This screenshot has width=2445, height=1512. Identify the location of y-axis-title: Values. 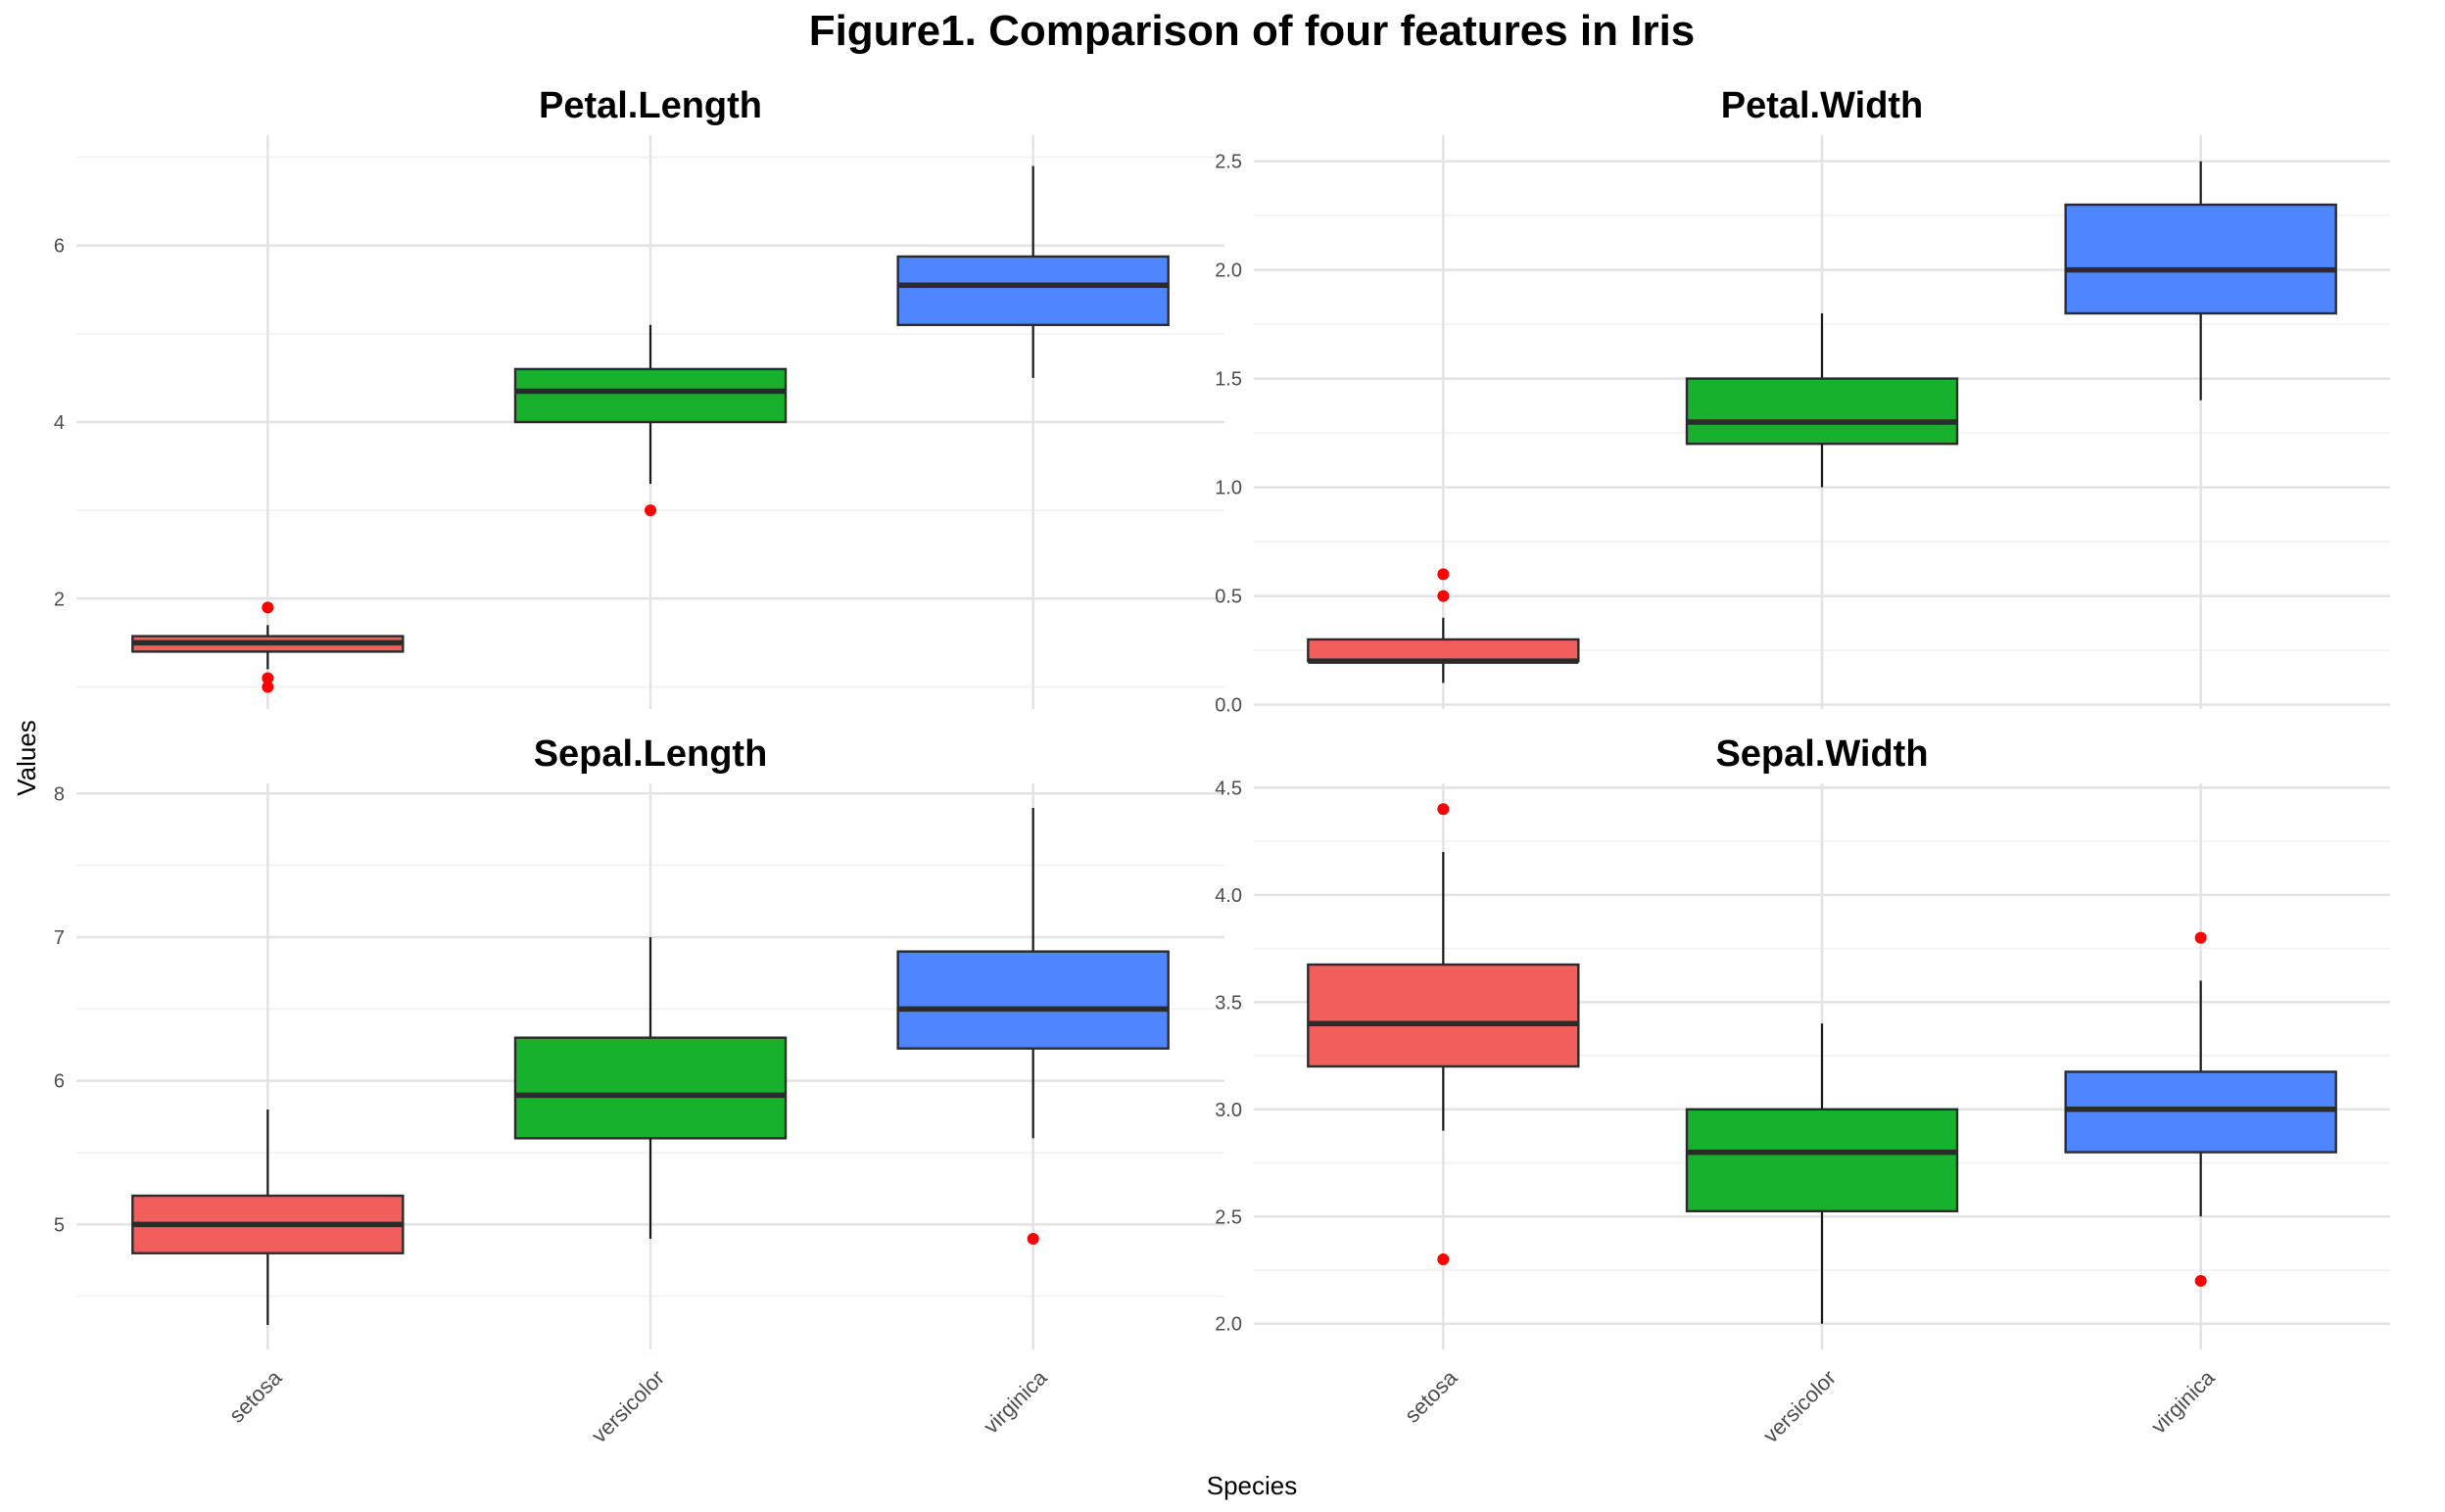
(27, 758).